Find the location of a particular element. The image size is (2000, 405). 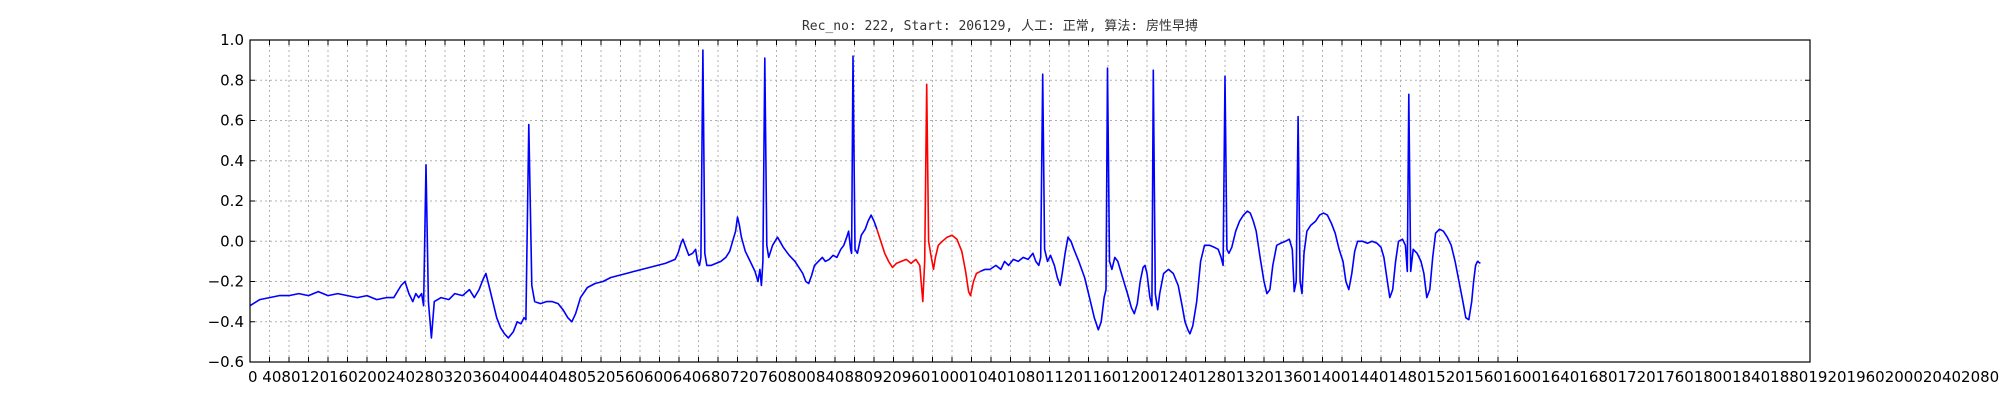

y-tick-label: −0.6 is located at coordinates (226, 362).